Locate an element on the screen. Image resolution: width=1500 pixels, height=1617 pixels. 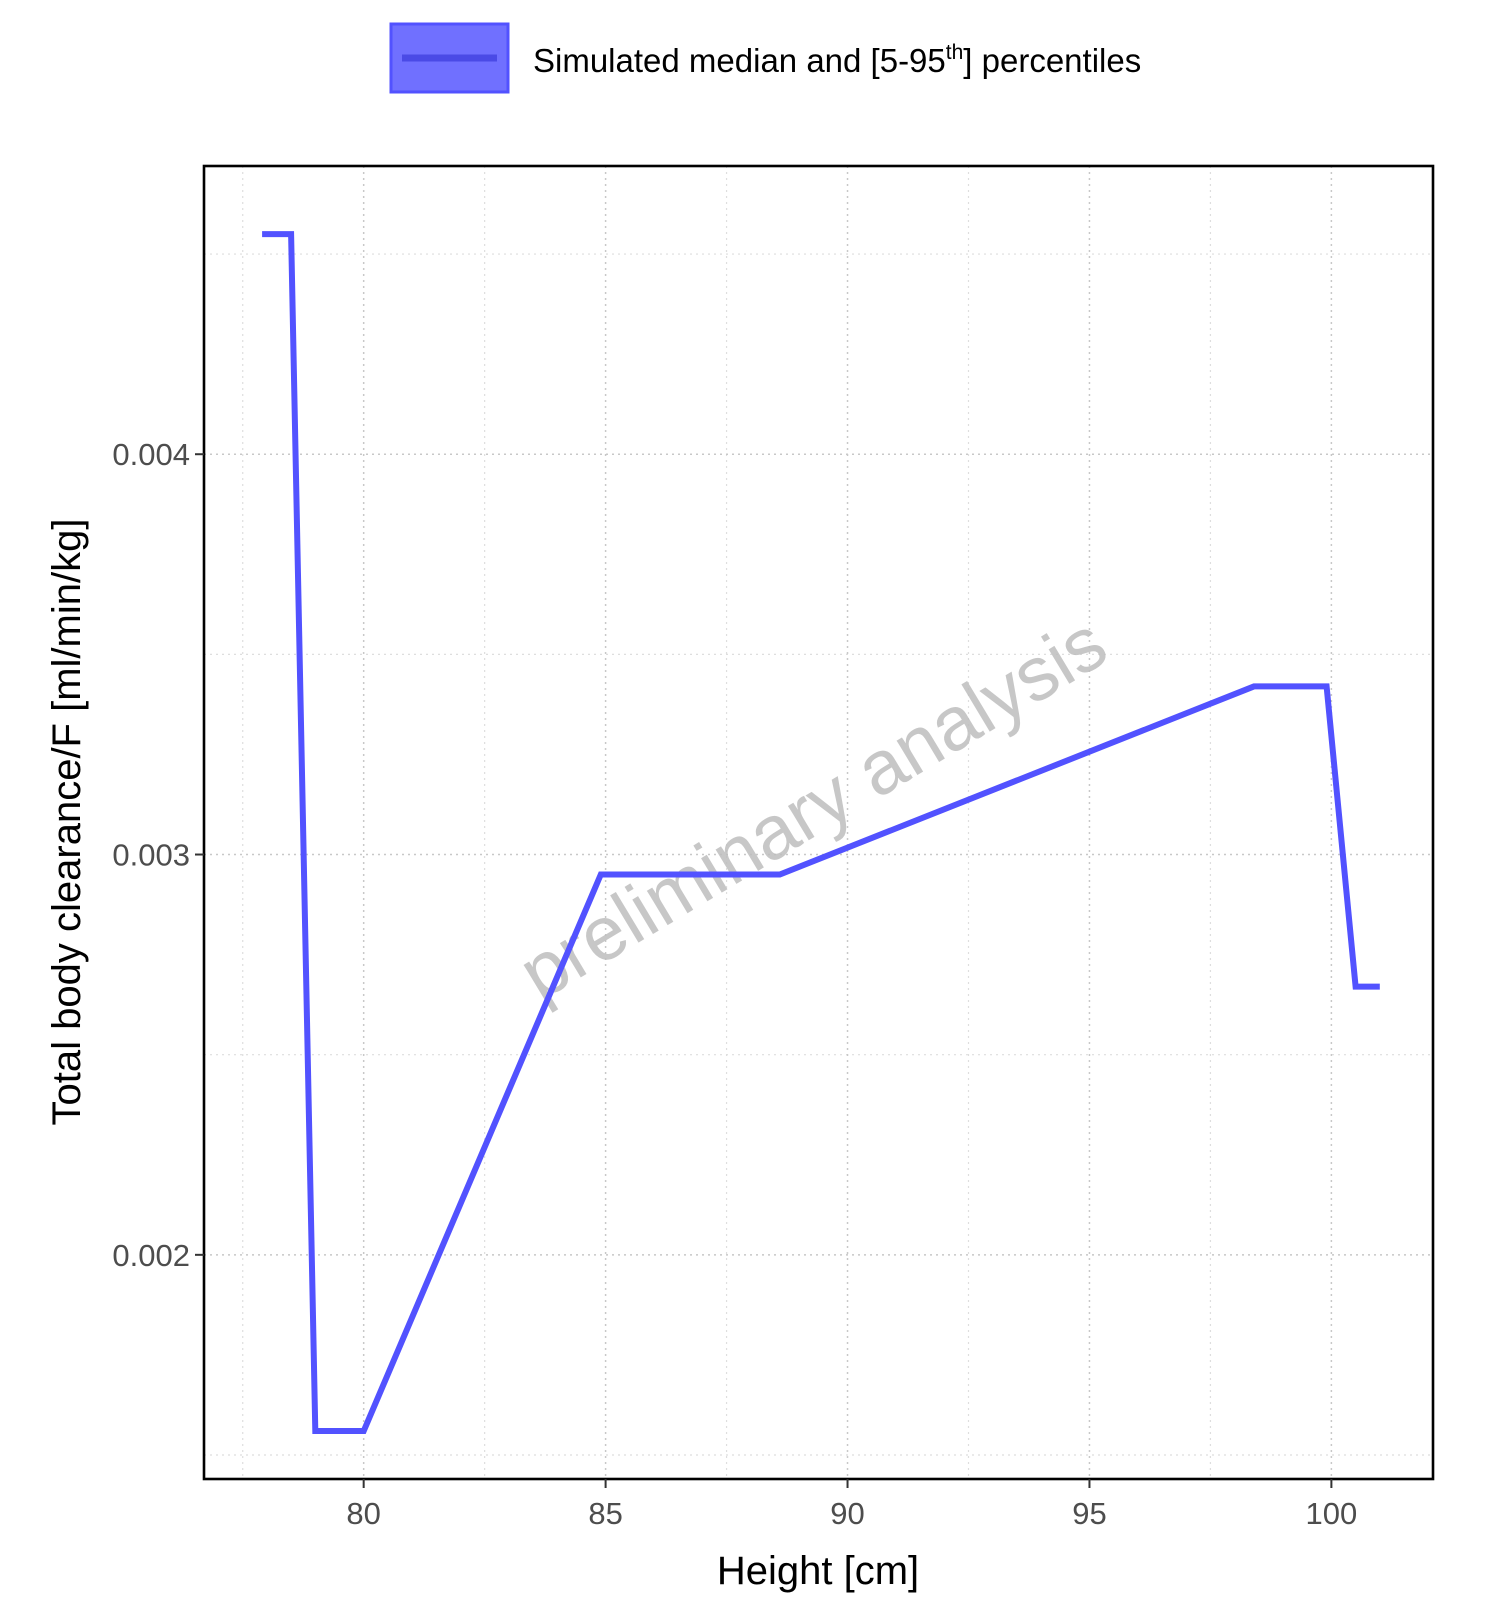
x-tick-label: 85 is located at coordinates (605, 1513).